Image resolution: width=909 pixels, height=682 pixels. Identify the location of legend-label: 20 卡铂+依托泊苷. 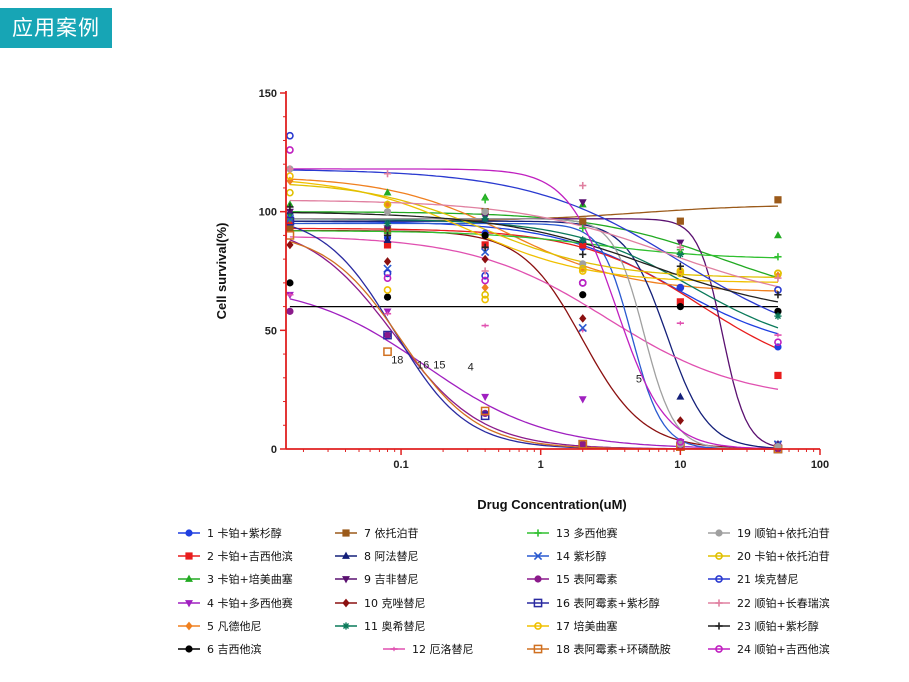
(783, 556).